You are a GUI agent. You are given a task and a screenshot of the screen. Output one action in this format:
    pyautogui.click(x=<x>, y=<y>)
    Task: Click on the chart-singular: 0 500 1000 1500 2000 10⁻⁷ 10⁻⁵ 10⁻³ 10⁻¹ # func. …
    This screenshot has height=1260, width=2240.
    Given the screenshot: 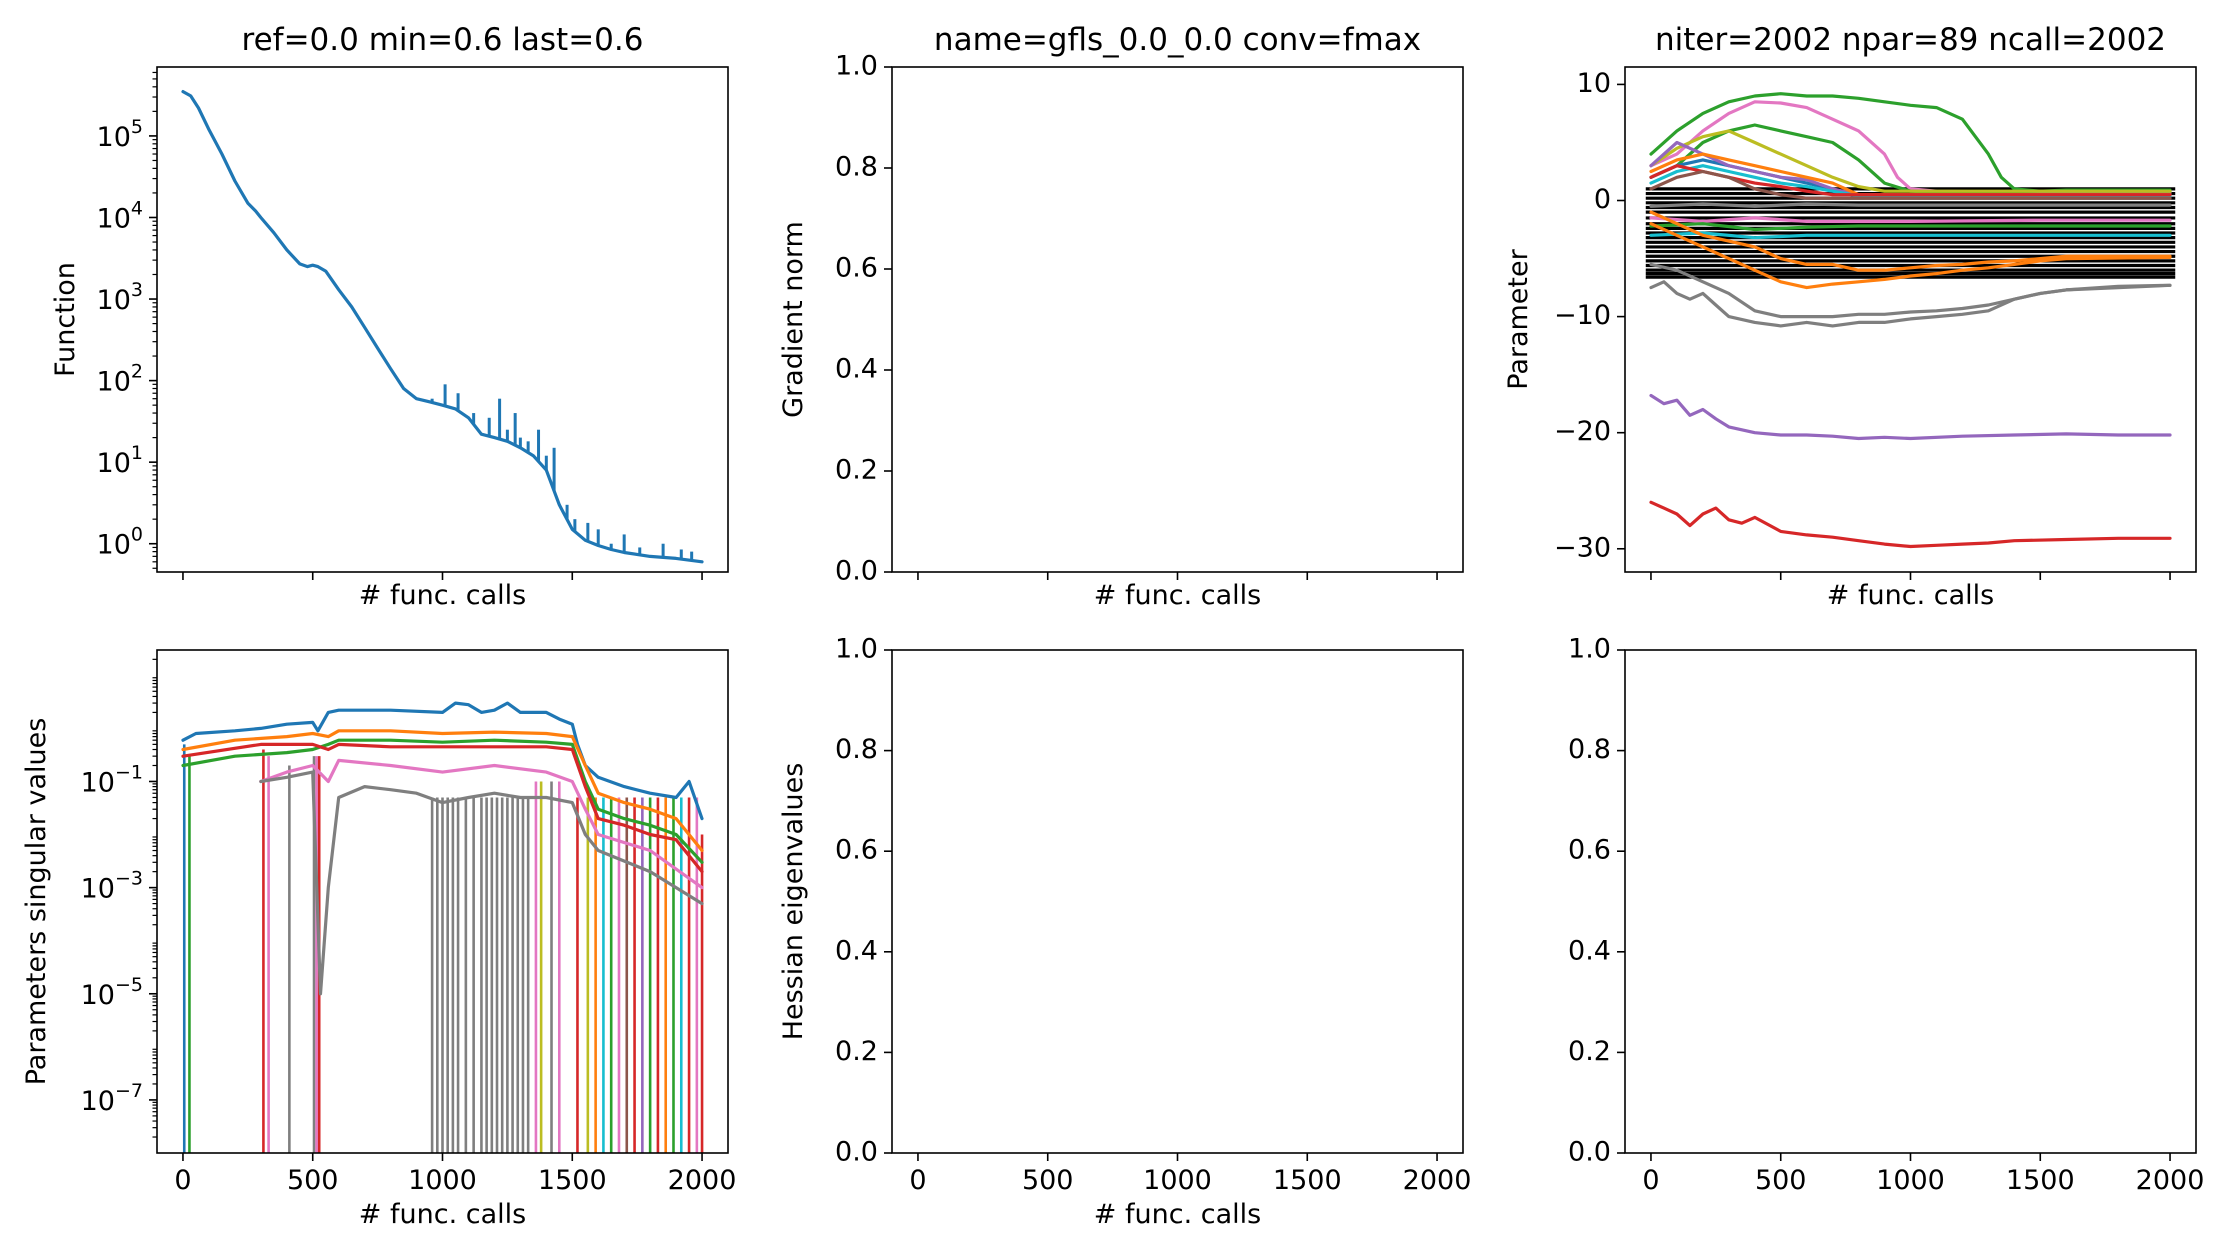 What is the action you would take?
    pyautogui.click(x=379, y=939)
    